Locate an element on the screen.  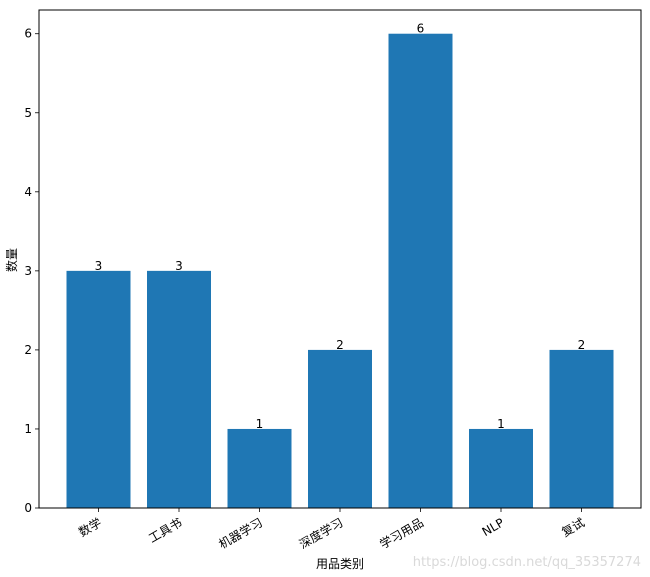
x-tick-label: 数学 is located at coordinates (90, 527).